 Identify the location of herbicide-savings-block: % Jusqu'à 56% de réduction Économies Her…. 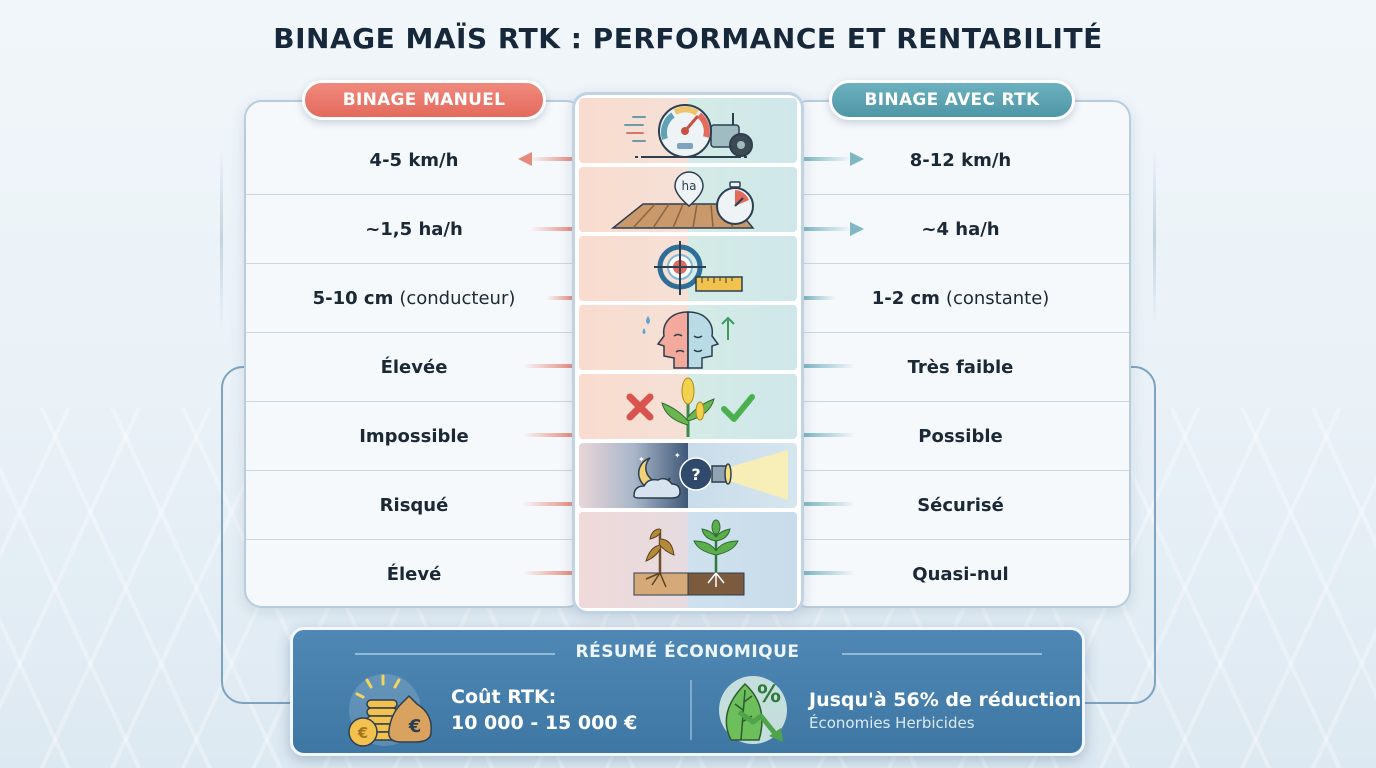
(896, 710).